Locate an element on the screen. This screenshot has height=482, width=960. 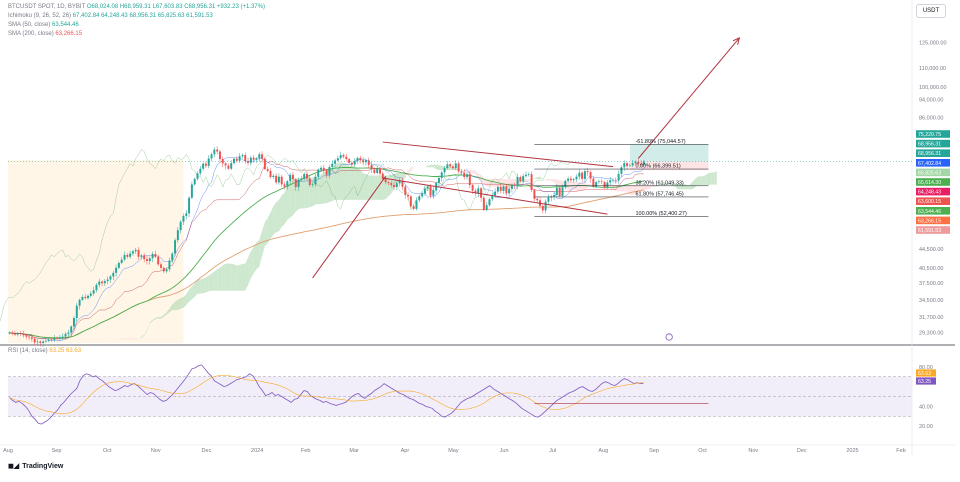
price-badge-label: 63,544.46 is located at coordinates (929, 212).